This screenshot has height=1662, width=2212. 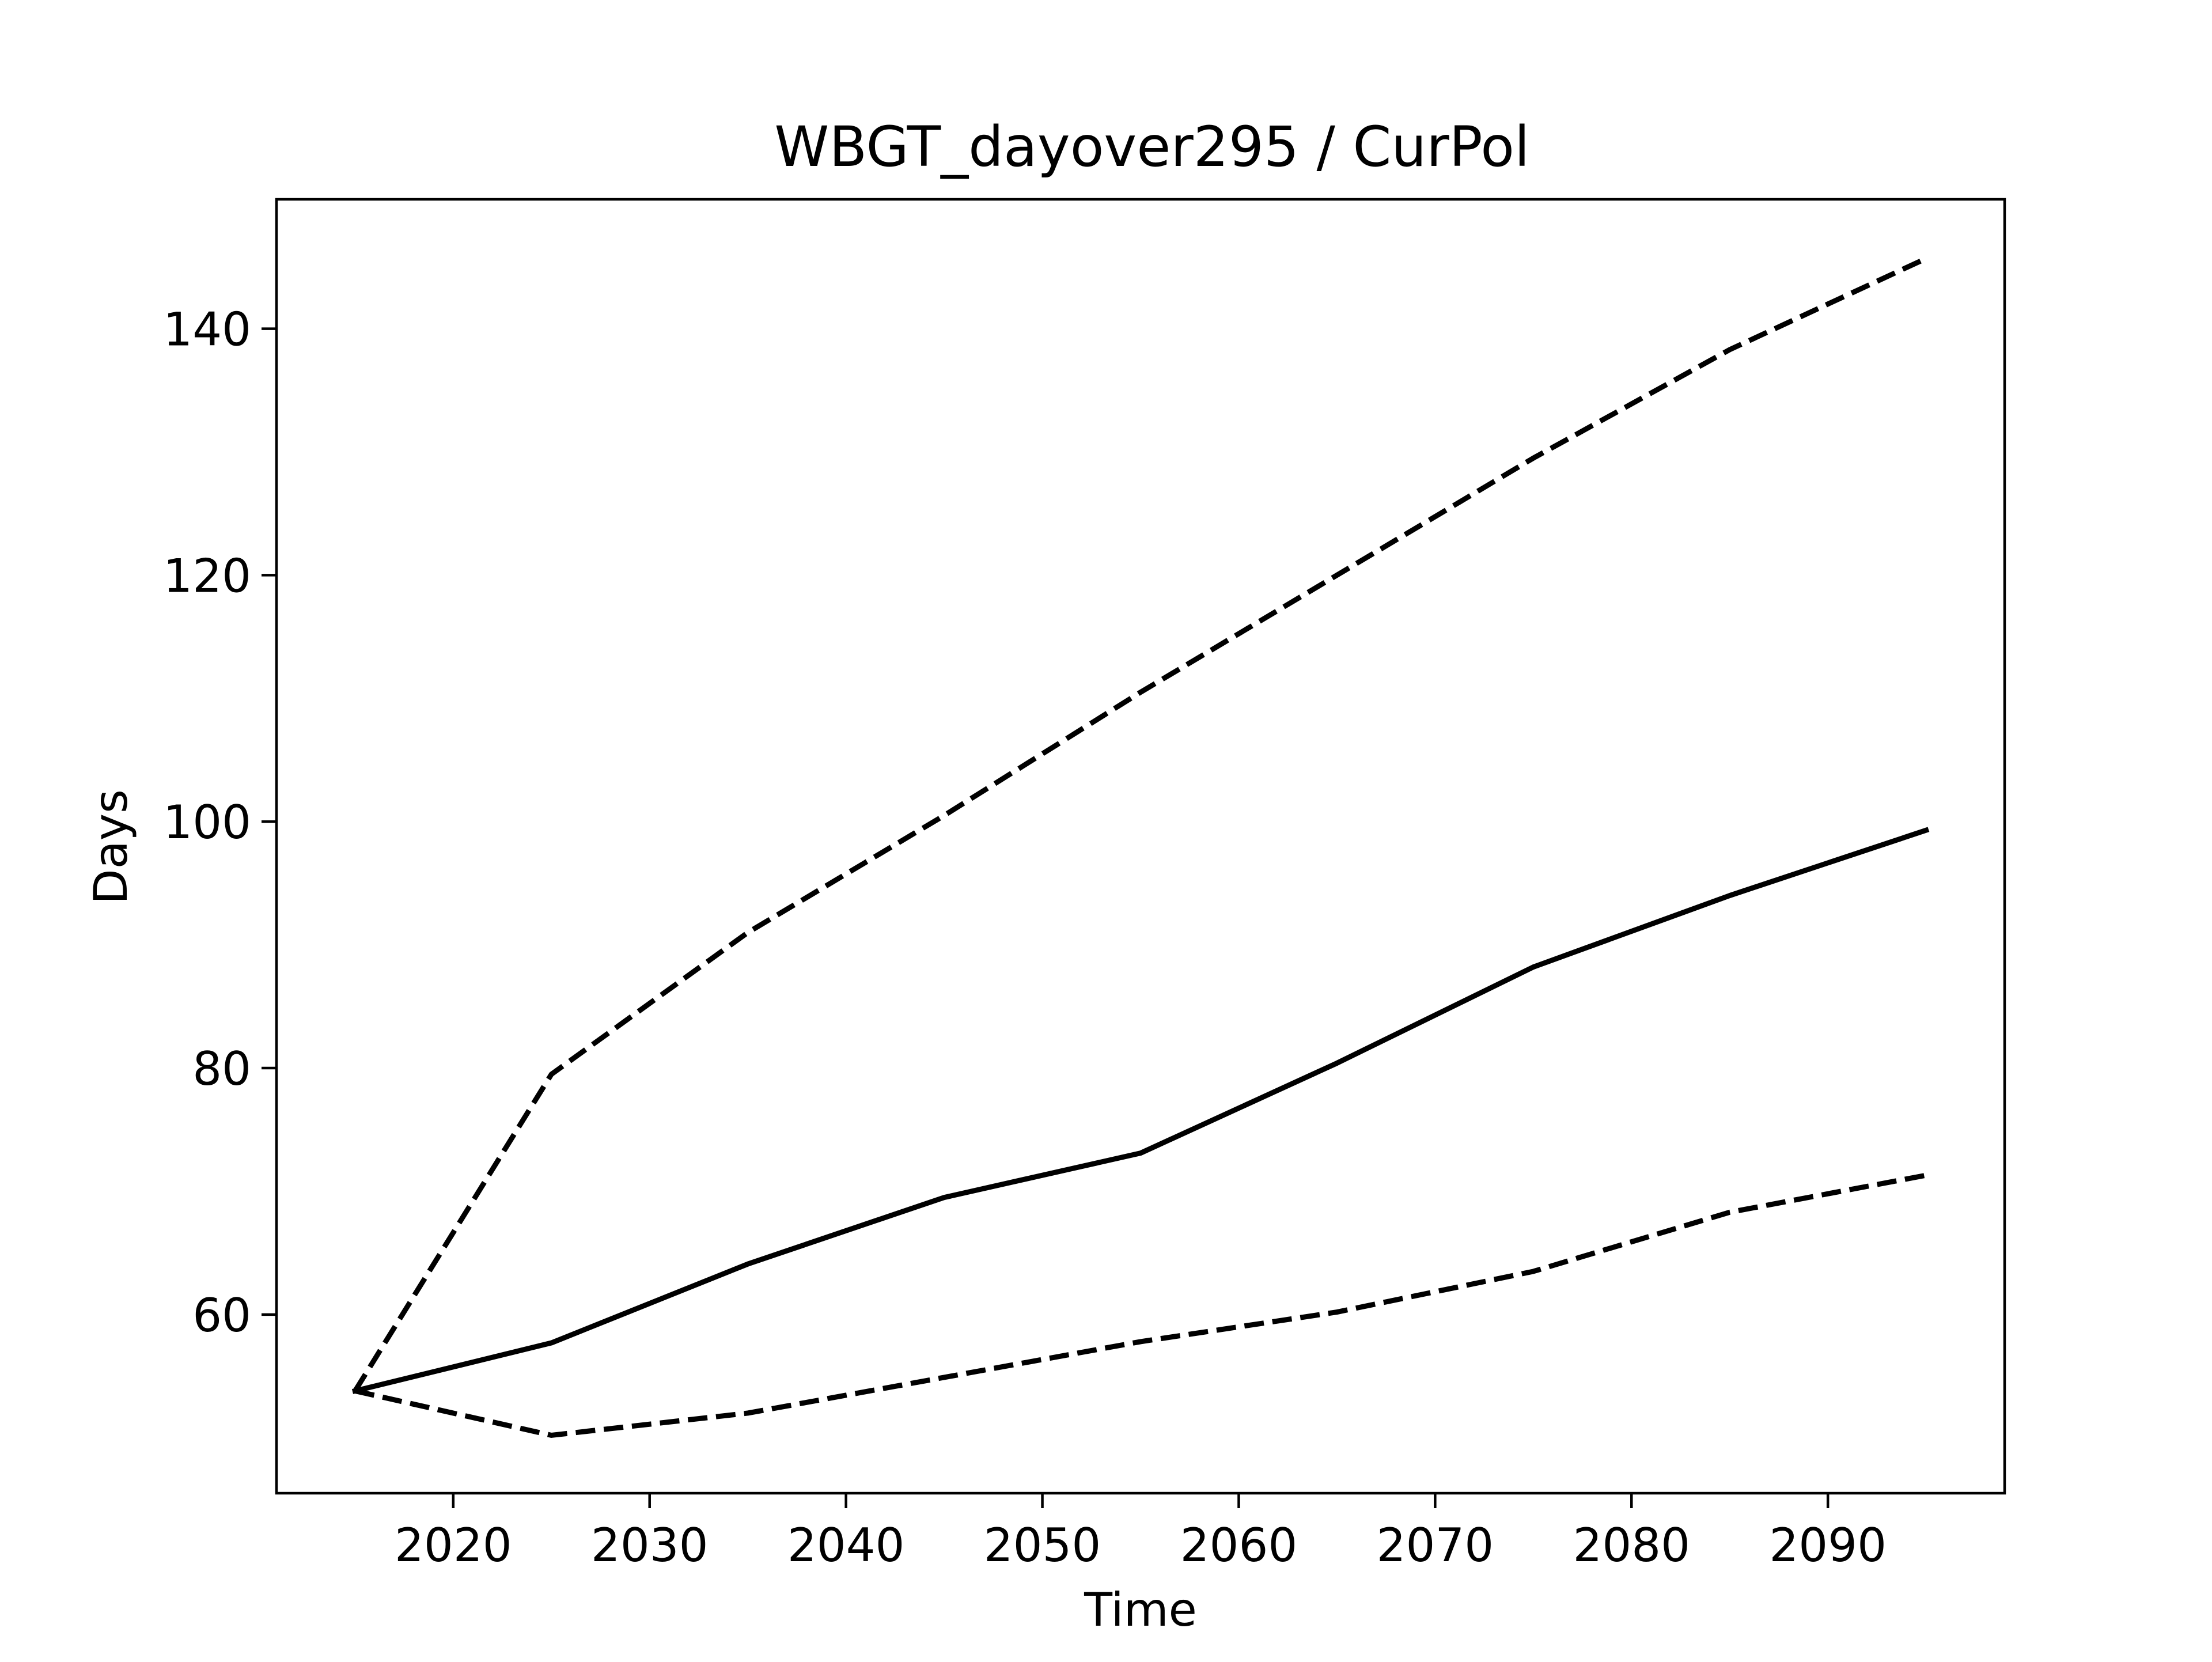 What do you see at coordinates (1141, 1533) in the screenshot?
I see `x-axis: 2020 2030 2040 2050 2060 2070 2080 2090` at bounding box center [1141, 1533].